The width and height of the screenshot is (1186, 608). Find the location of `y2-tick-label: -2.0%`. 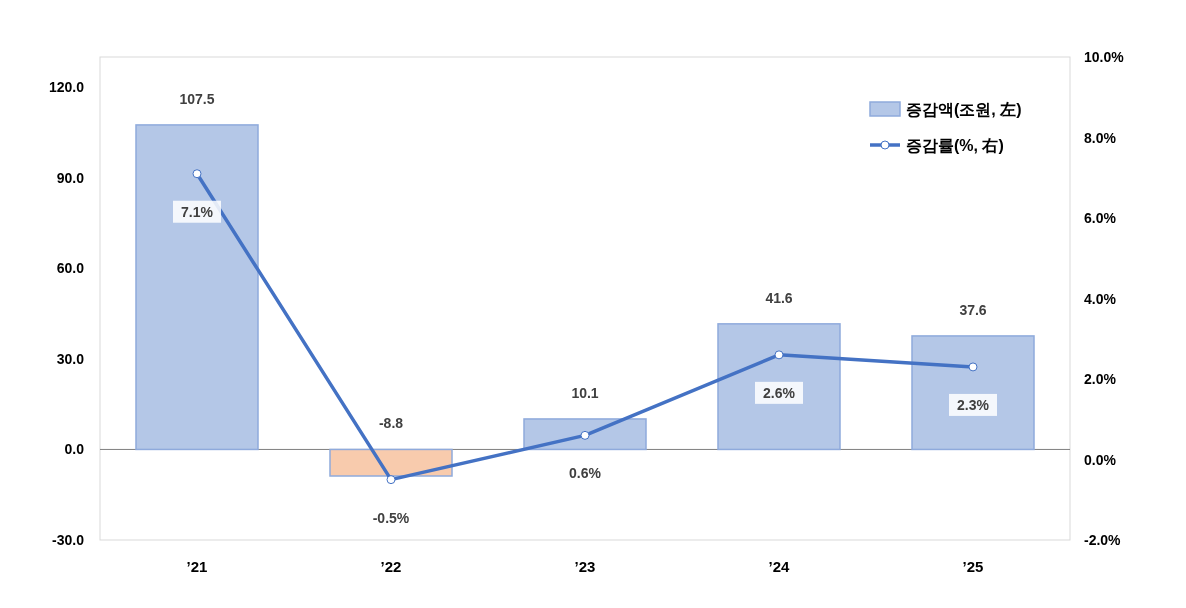

y2-tick-label: -2.0% is located at coordinates (1103, 540).